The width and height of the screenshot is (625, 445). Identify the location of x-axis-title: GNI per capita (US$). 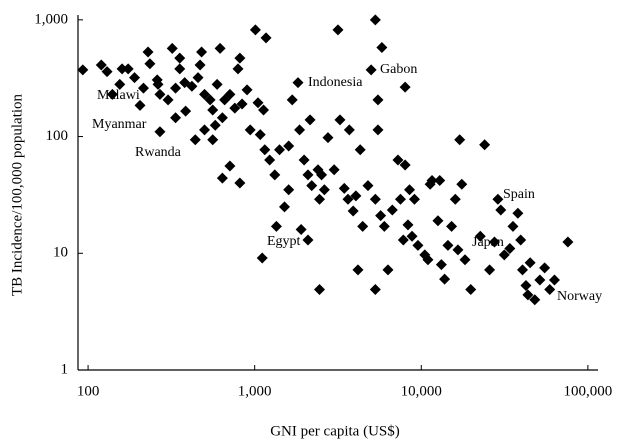
(335, 431).